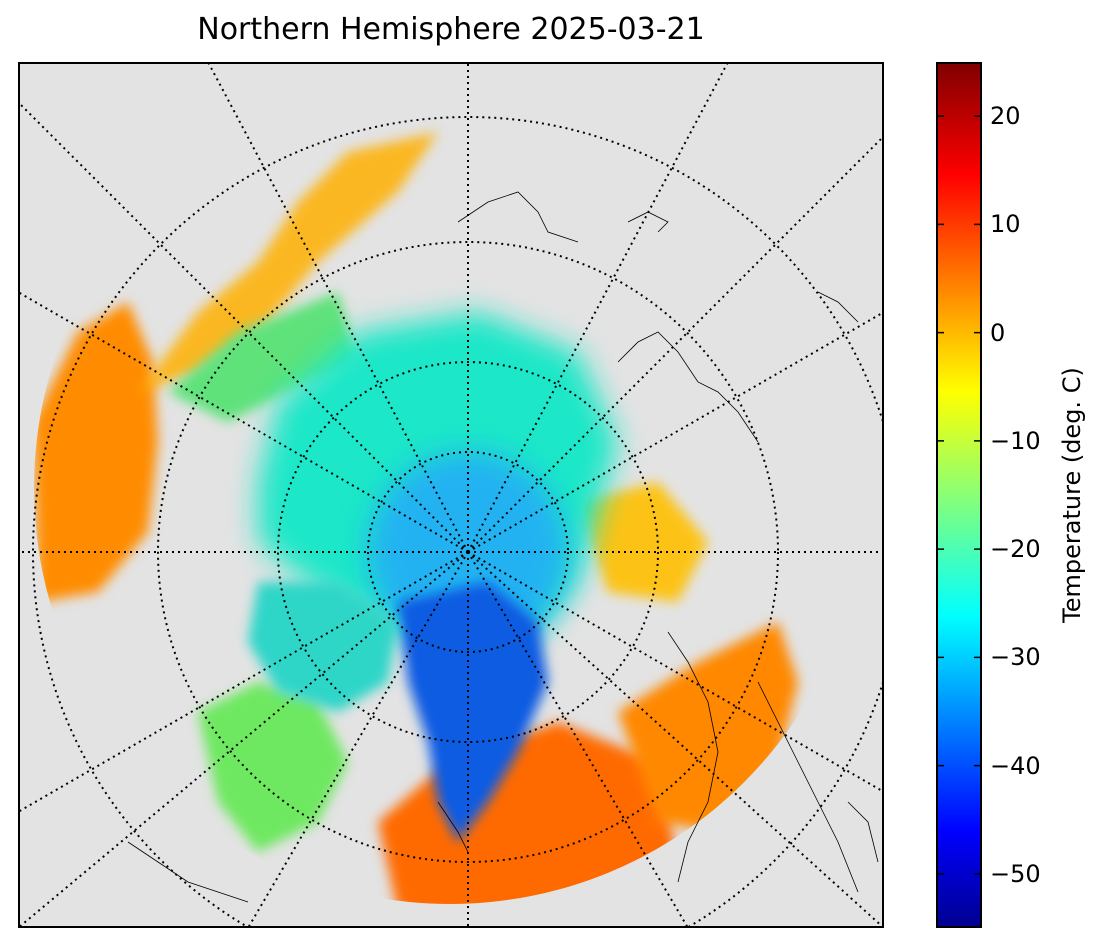 This screenshot has height=946, width=1108. What do you see at coordinates (288, 262) in the screenshot?
I see `asia-north-coast` at bounding box center [288, 262].